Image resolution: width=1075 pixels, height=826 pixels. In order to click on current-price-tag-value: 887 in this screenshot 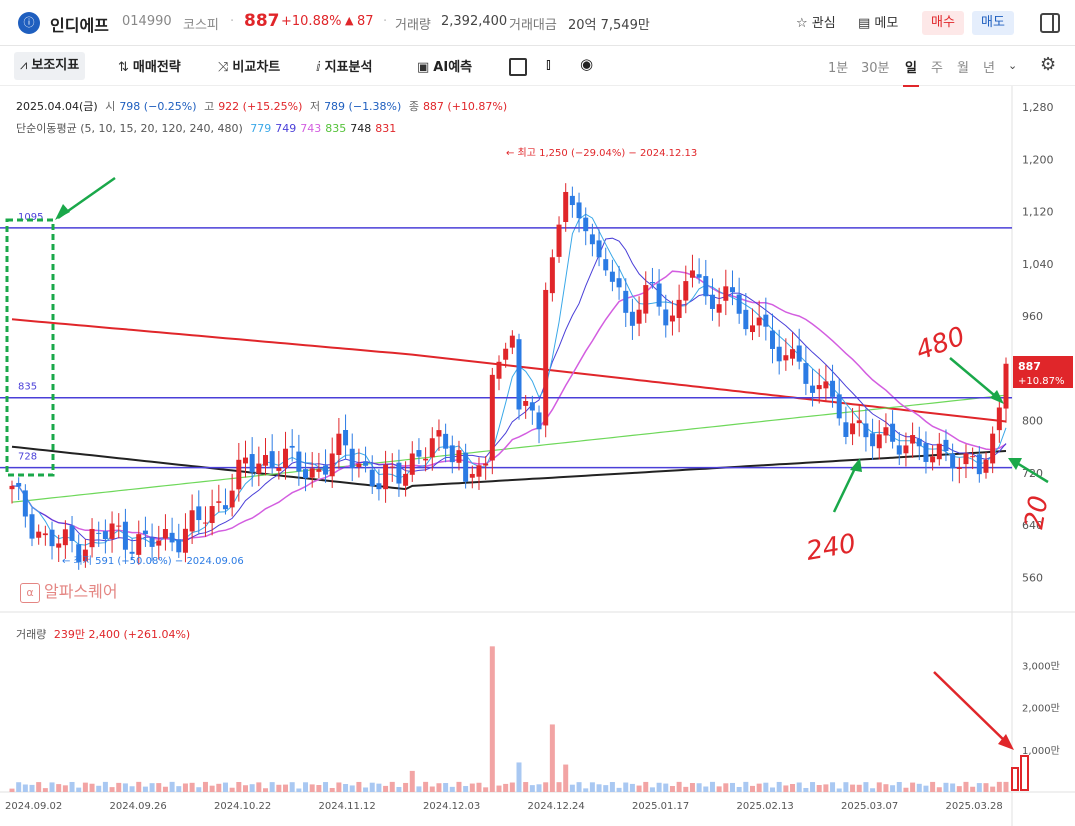, I will do `click(1029, 366)`.